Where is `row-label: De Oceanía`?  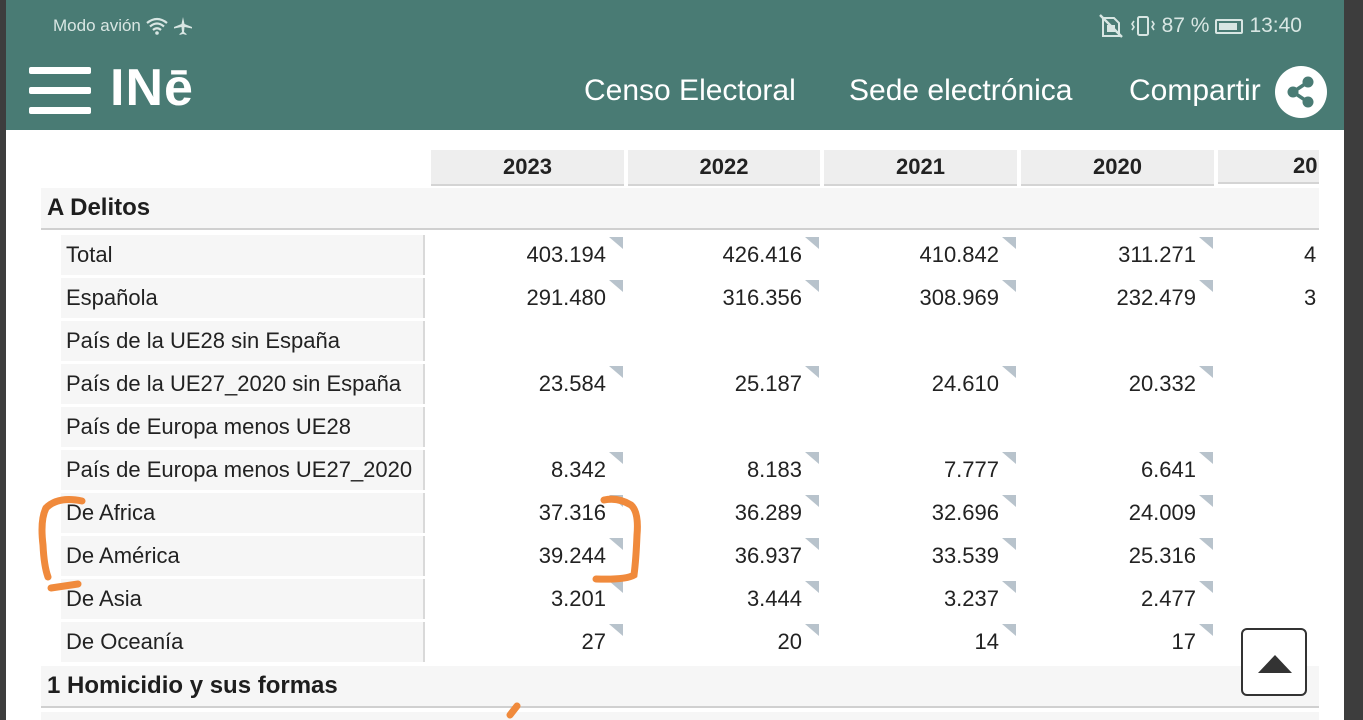
row-label: De Oceanía is located at coordinates (243, 642).